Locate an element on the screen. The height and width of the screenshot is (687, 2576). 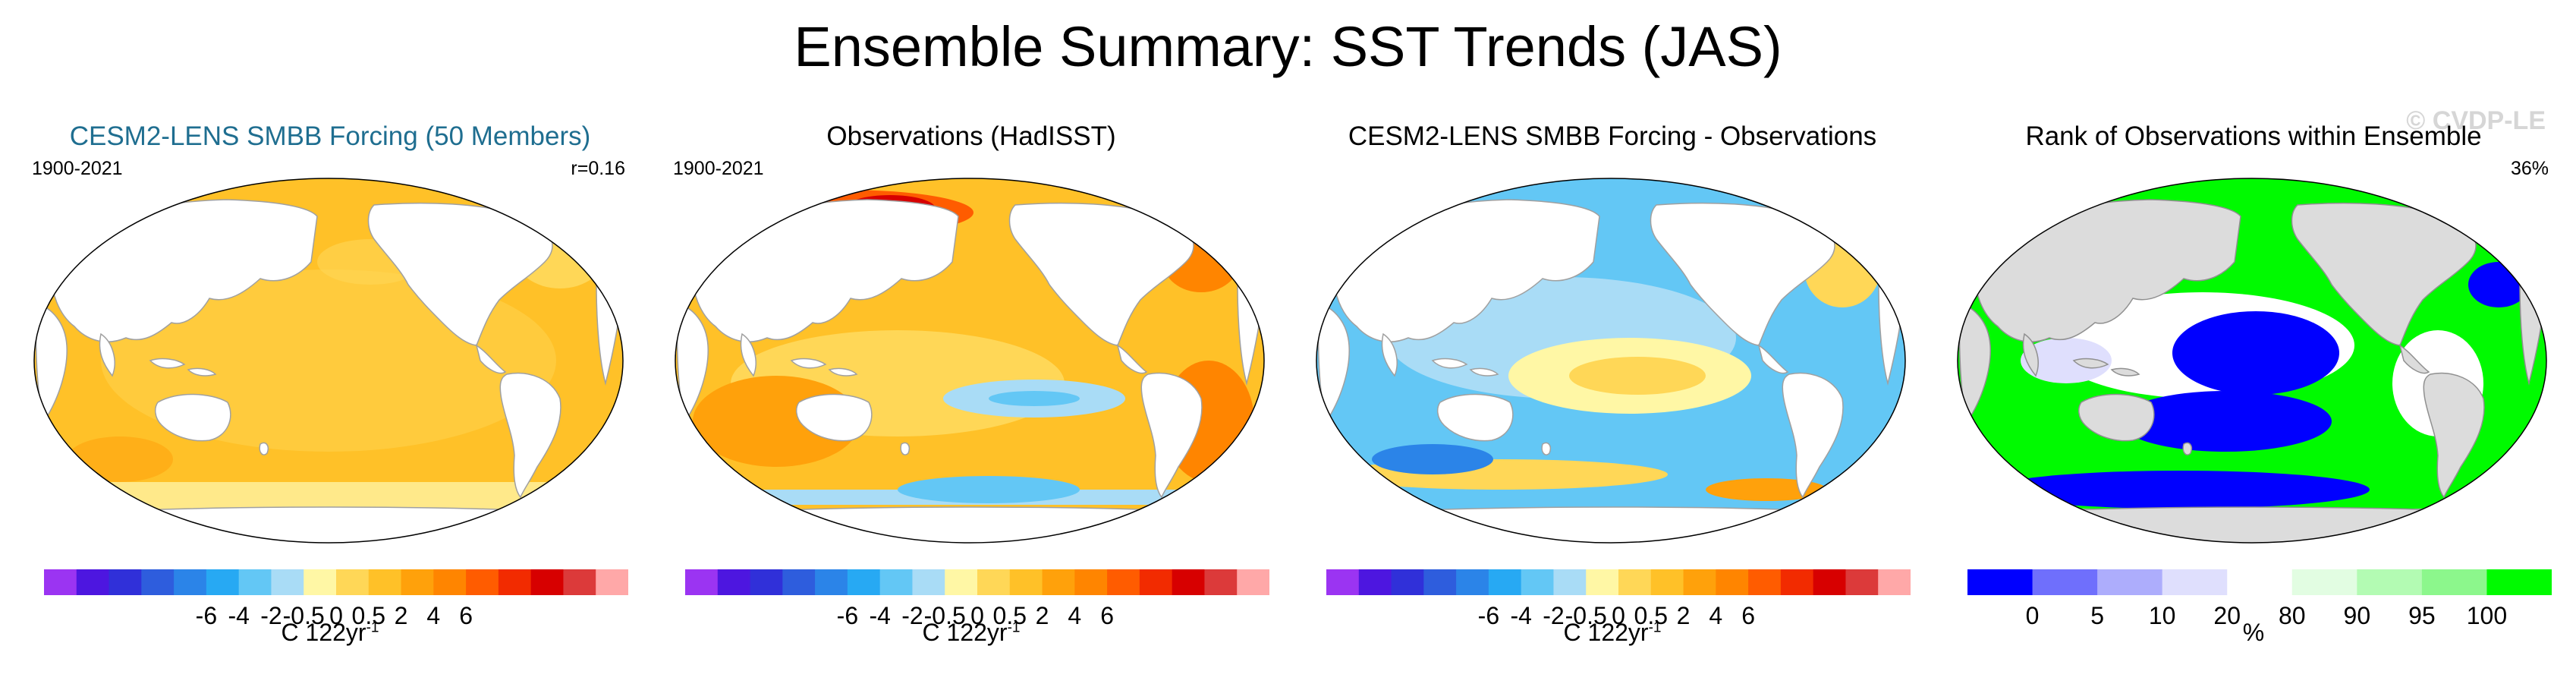
colorbar-tick-label: 5 is located at coordinates (2097, 615).